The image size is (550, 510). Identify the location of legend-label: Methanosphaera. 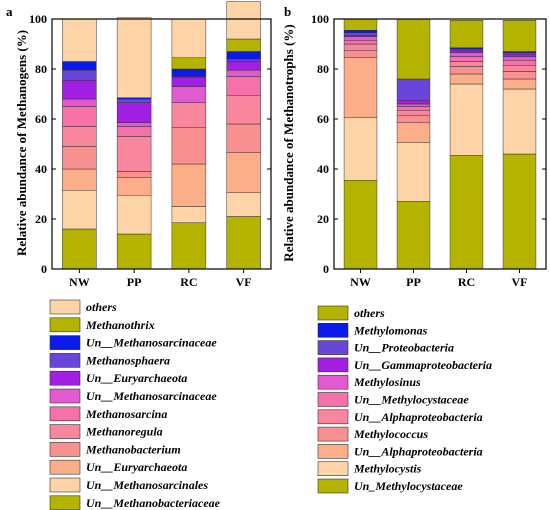
(127, 360).